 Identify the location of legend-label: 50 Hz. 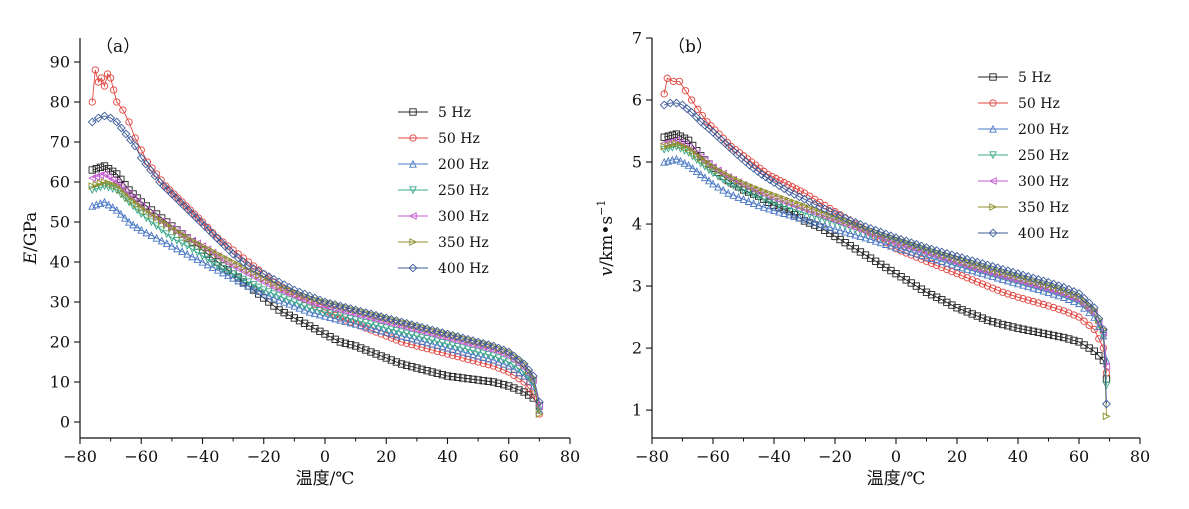
(1039, 104).